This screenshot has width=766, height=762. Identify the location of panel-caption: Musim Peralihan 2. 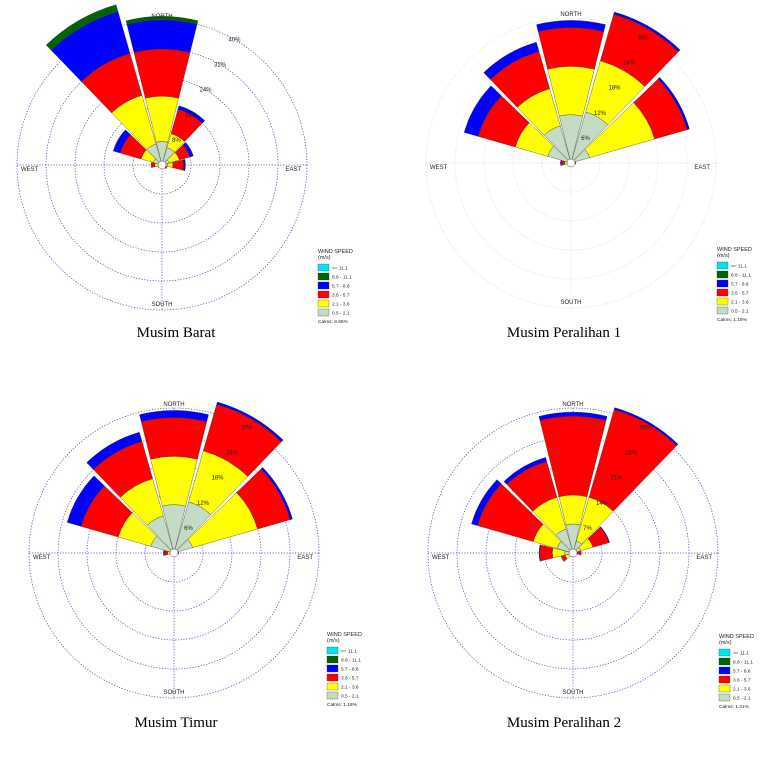
(564, 723).